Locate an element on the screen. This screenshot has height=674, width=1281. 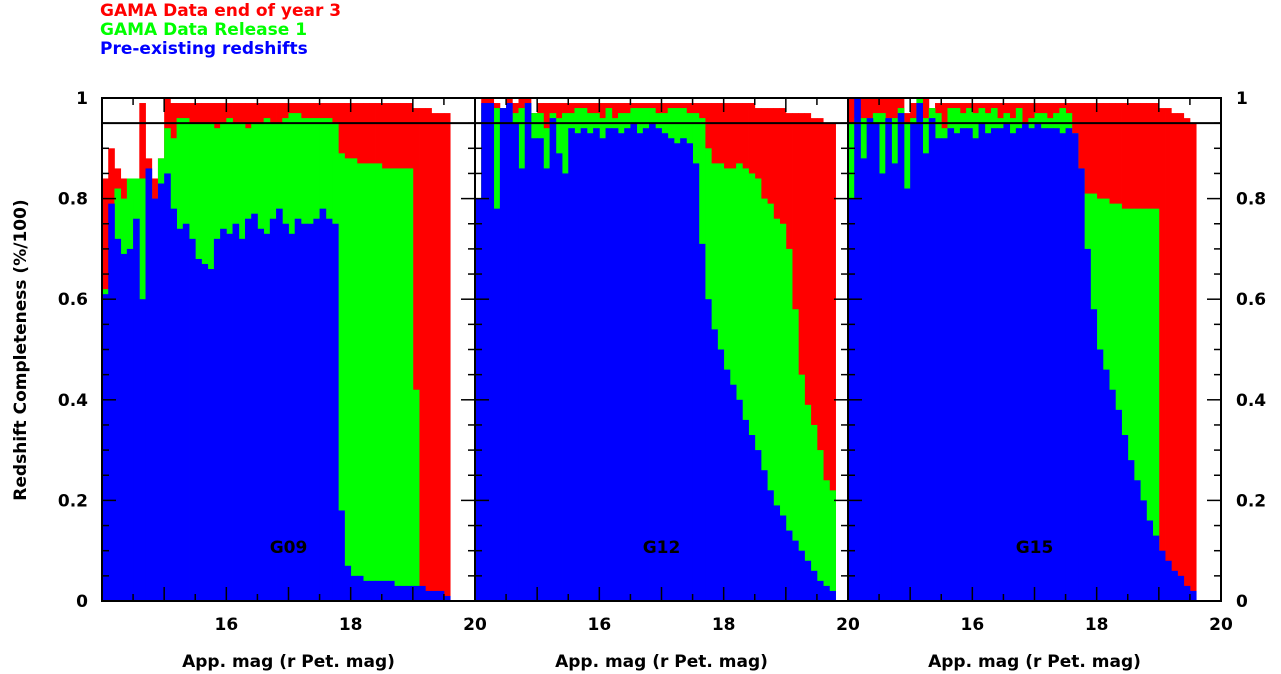
y-tick-label-right: 0.8 is located at coordinates (1251, 200).